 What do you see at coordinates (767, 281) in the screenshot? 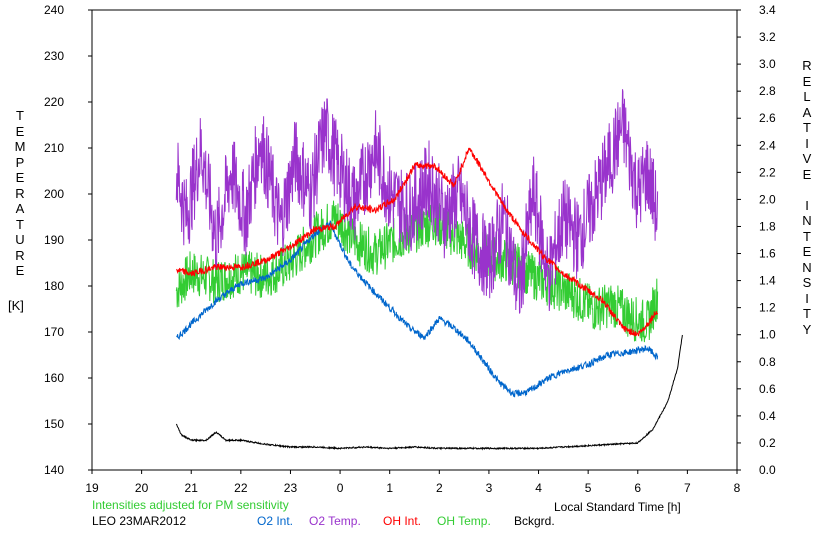
I see `right-tick-label: 1.4` at bounding box center [767, 281].